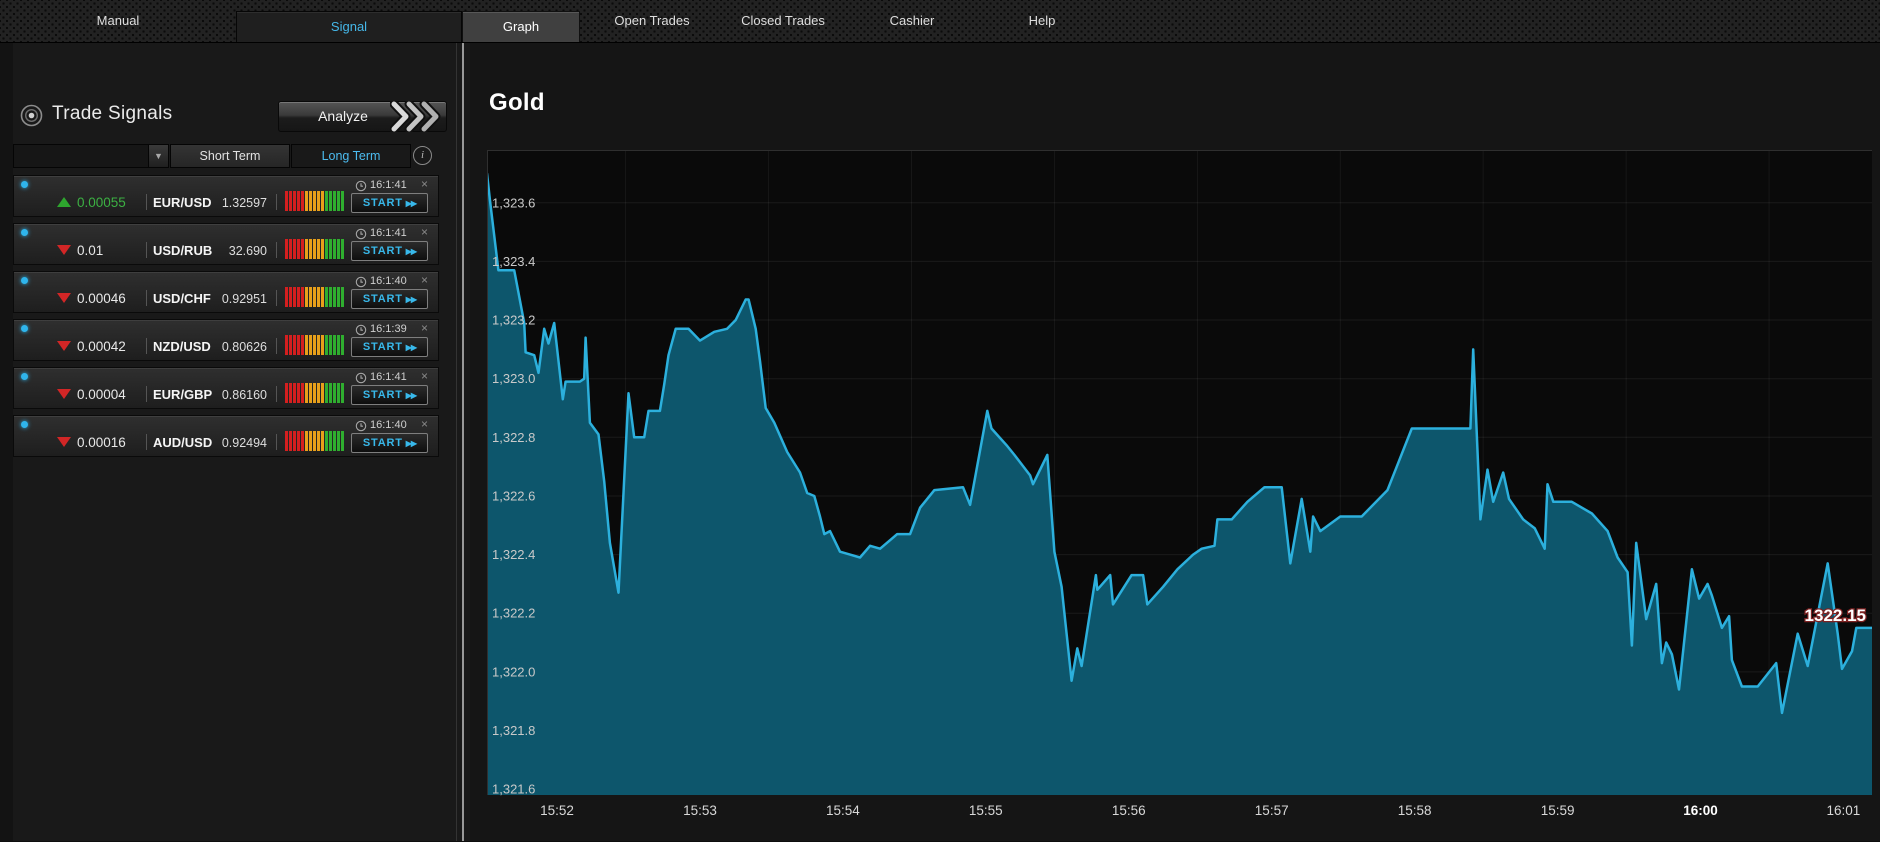  I want to click on svg-text: 1,322.6, so click(513, 496).